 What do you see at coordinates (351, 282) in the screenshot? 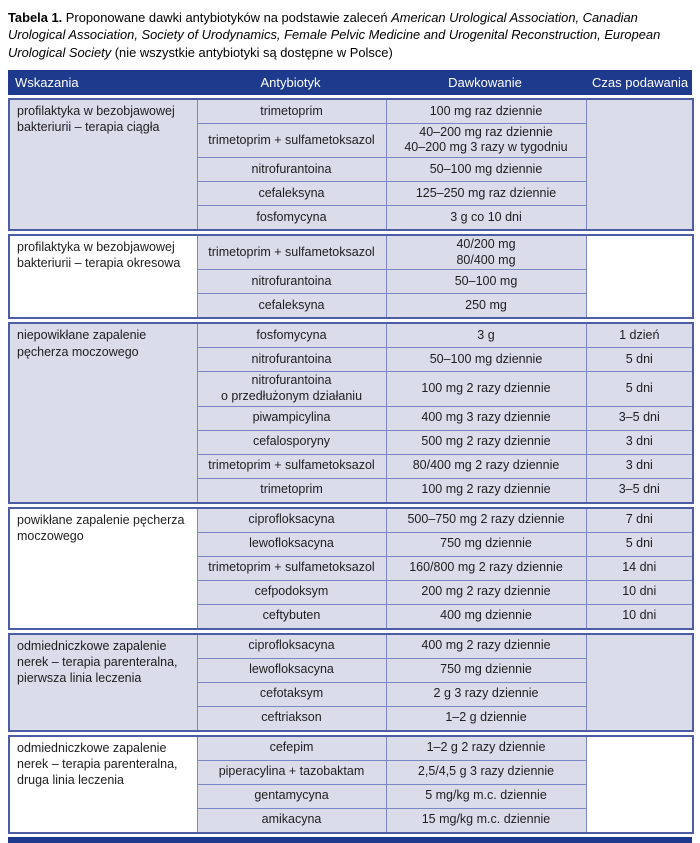
I see `table-row: nitrofurantoina 50–100 mg` at bounding box center [351, 282].